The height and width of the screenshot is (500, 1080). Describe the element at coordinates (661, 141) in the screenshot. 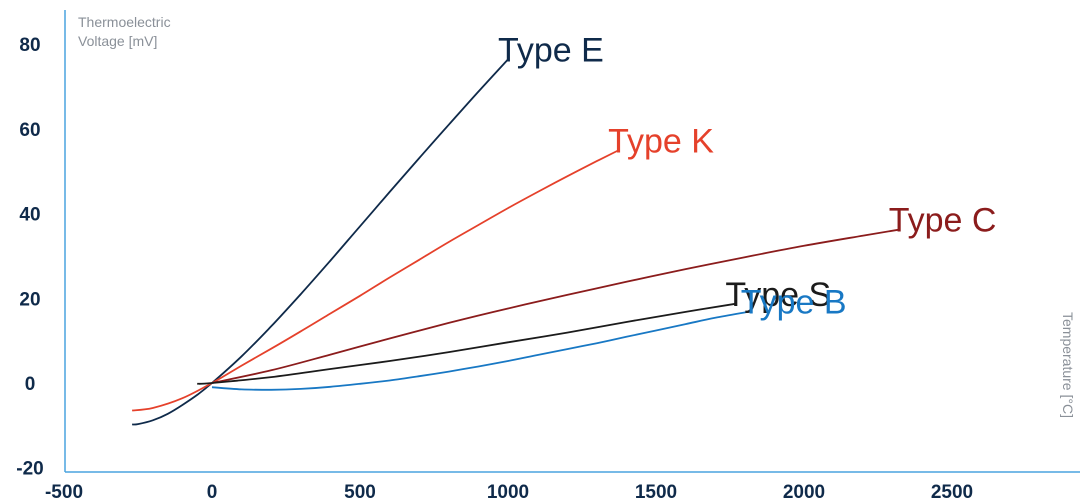

I see `series-label-type-k: Type K` at that location.